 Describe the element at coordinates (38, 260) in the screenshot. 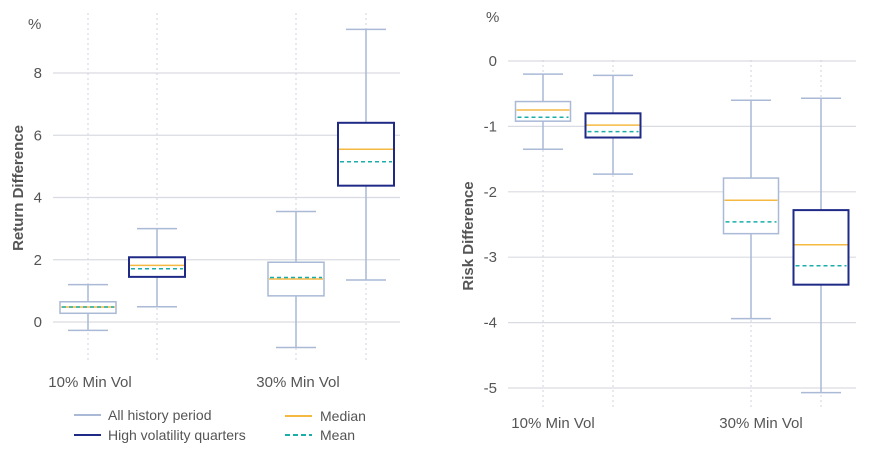

I see `y-tick-label: 2` at that location.